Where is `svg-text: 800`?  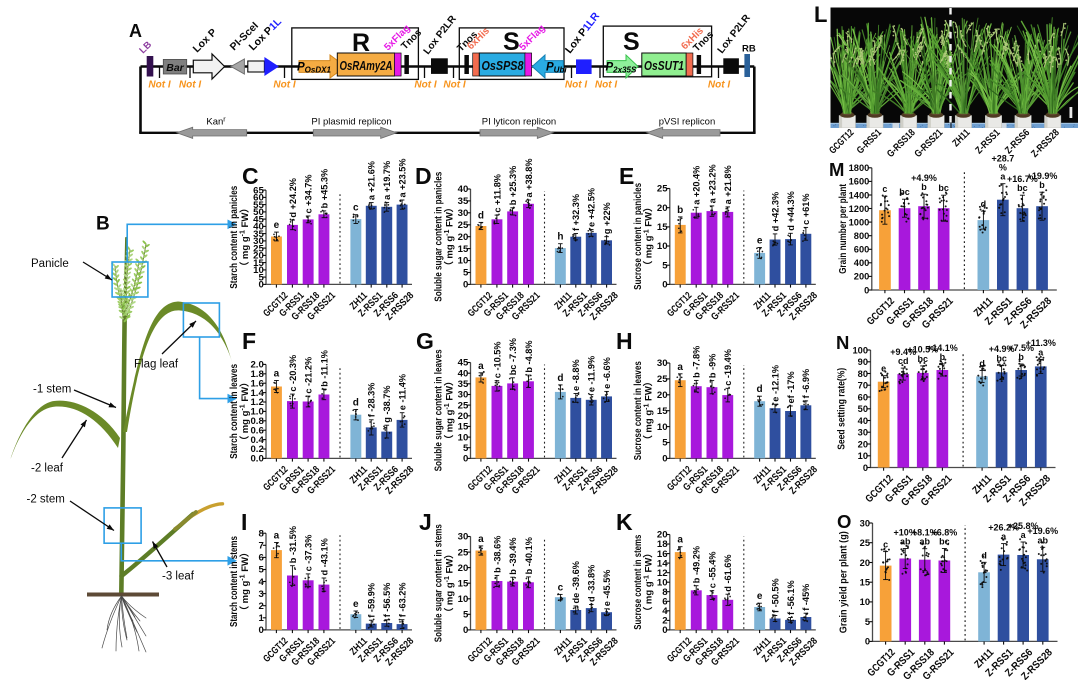
svg-text: 800 is located at coordinates (862, 236).